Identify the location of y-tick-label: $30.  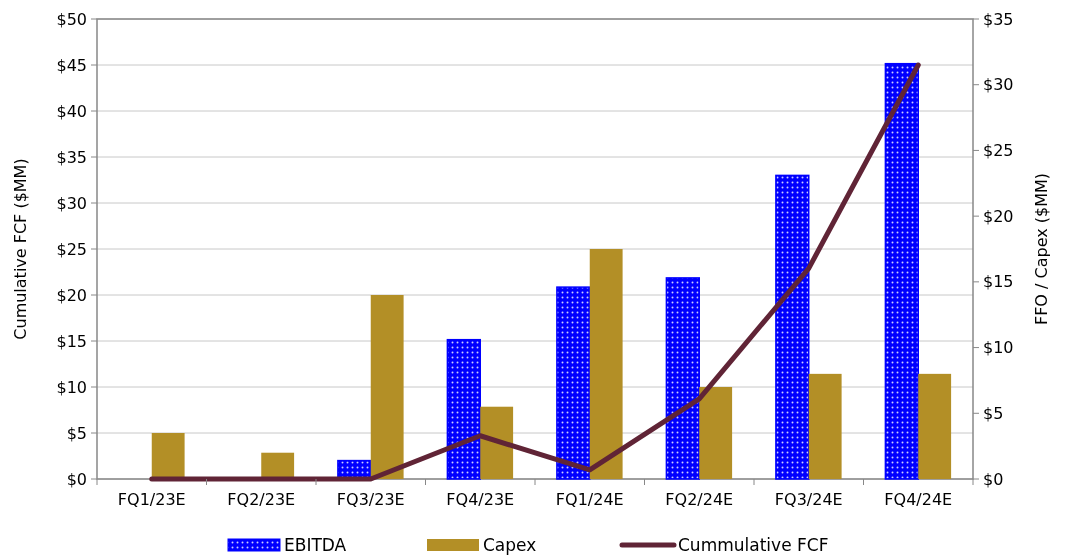
(71, 203).